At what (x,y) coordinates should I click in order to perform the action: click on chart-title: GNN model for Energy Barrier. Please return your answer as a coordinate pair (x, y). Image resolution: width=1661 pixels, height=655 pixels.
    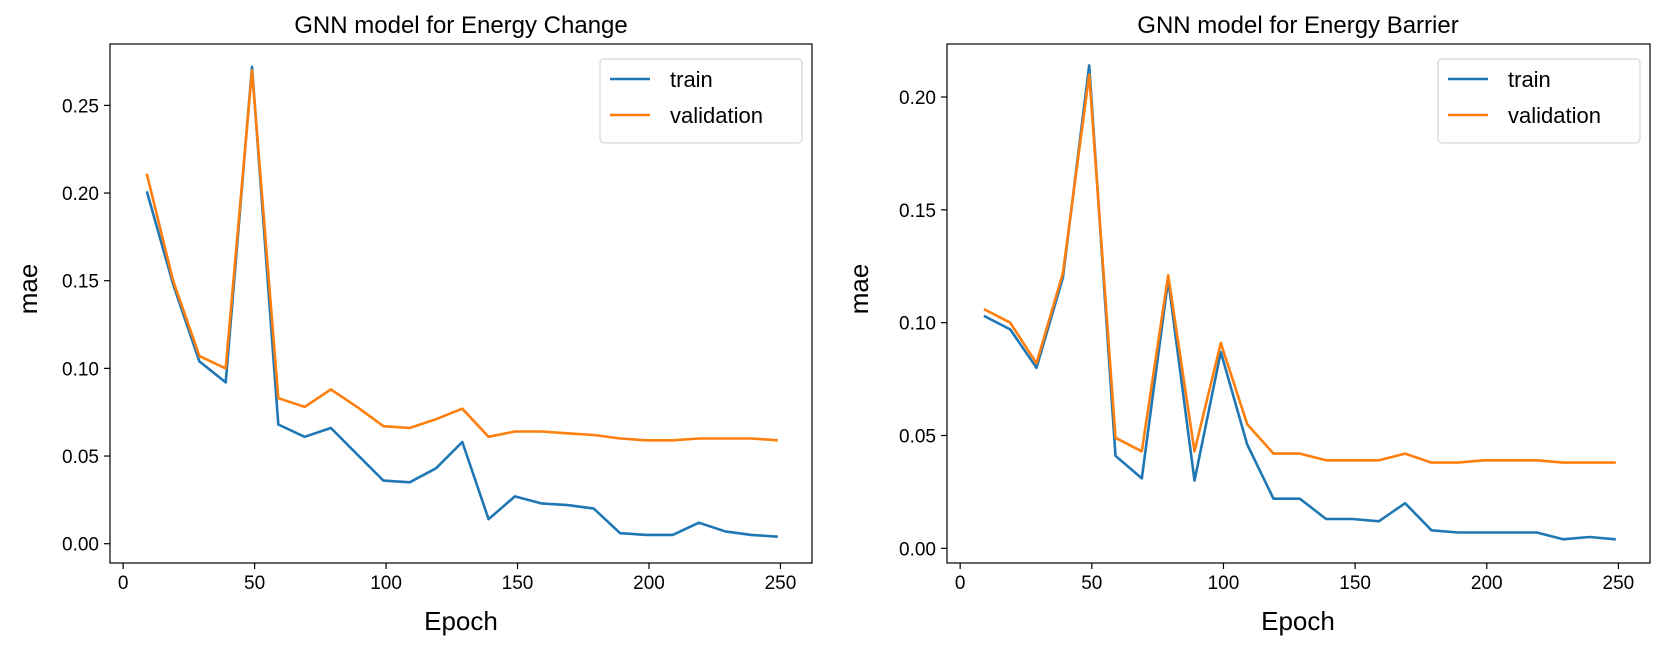
    Looking at the image, I should click on (1297, 25).